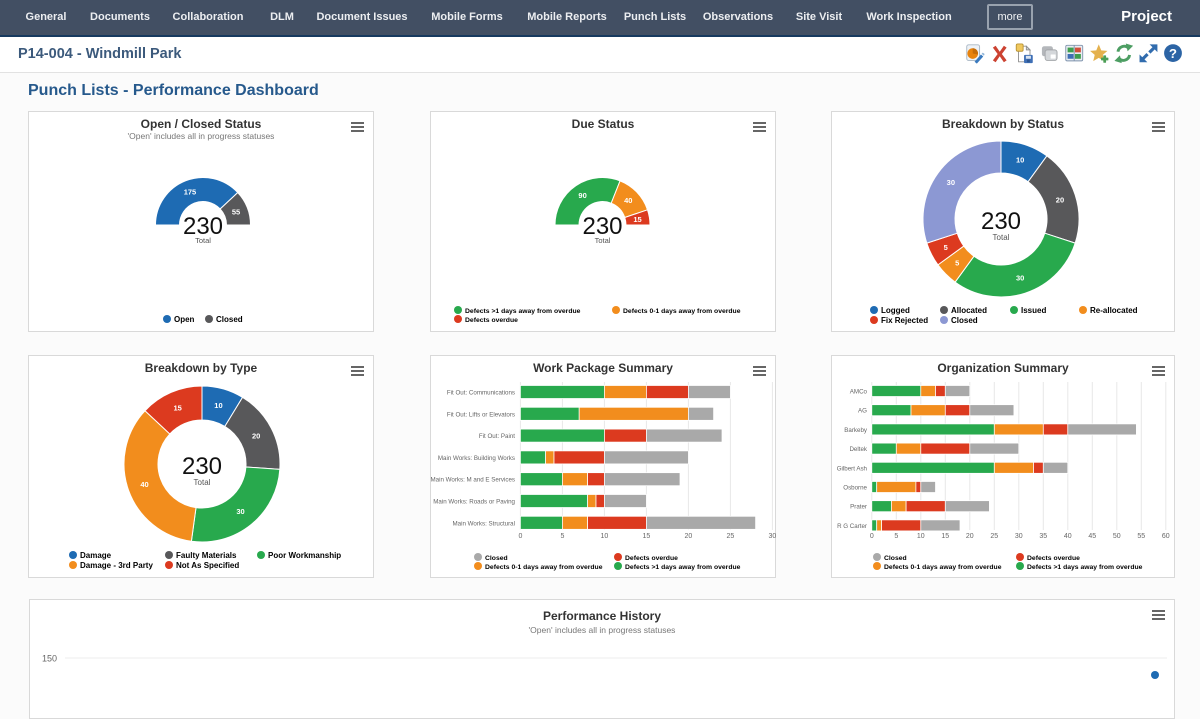 The image size is (1200, 719). Describe the element at coordinates (481, 414) in the screenshot. I see `svg-text: Fit Out: Lifts or Elevators` at that location.